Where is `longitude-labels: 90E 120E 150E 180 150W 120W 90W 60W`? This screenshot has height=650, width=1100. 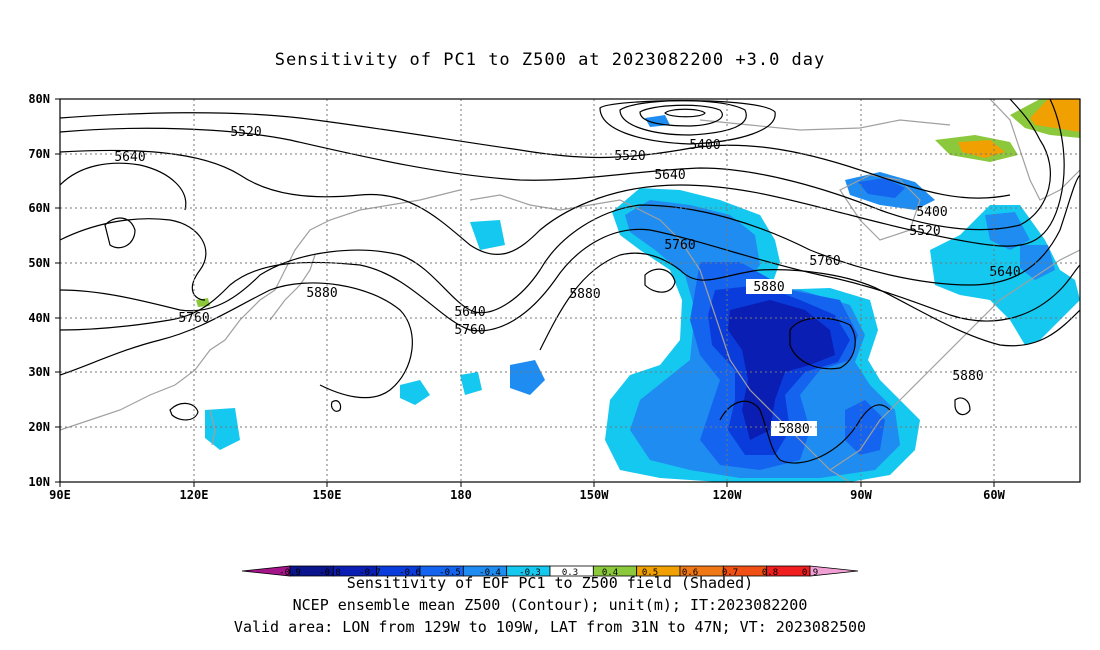 longitude-labels: 90E 120E 150E 180 150W 120W 90W 60W is located at coordinates (527, 495).